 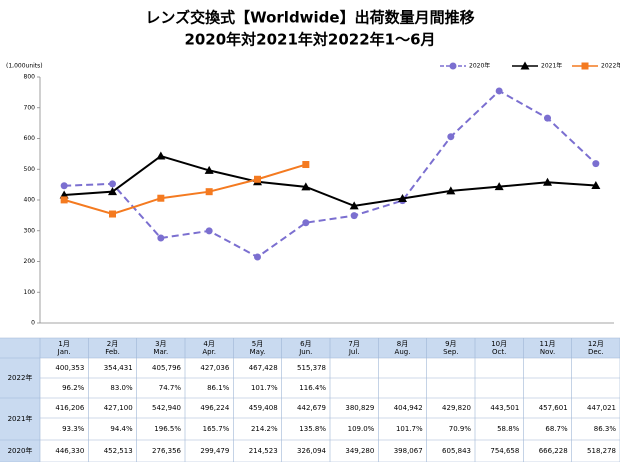 I want to click on y-tick-label: 300, so click(x=30, y=230).